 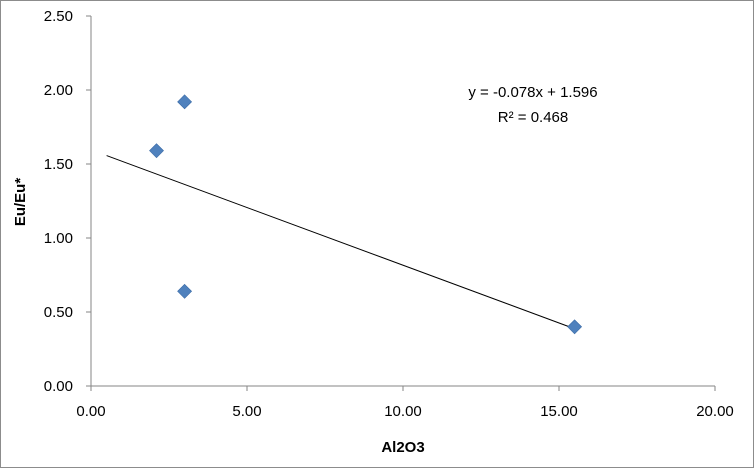 What do you see at coordinates (58, 90) in the screenshot?
I see `y-tick-label: 2.00` at bounding box center [58, 90].